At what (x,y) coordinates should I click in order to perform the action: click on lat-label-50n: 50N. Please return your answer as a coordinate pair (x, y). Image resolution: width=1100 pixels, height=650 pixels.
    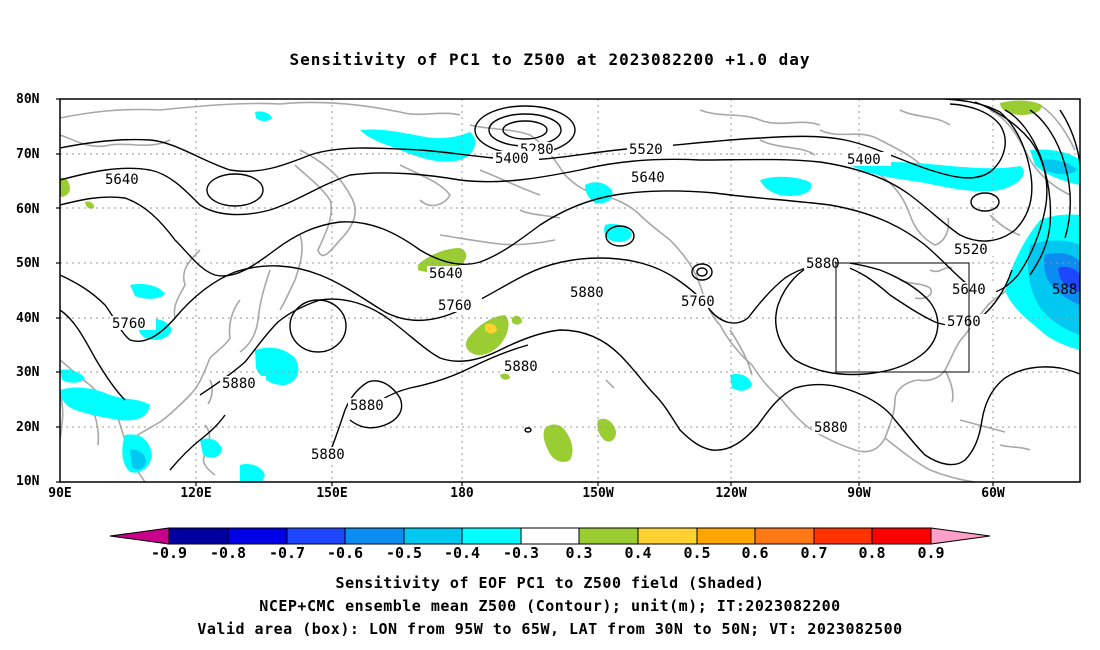
    Looking at the image, I should click on (28, 263).